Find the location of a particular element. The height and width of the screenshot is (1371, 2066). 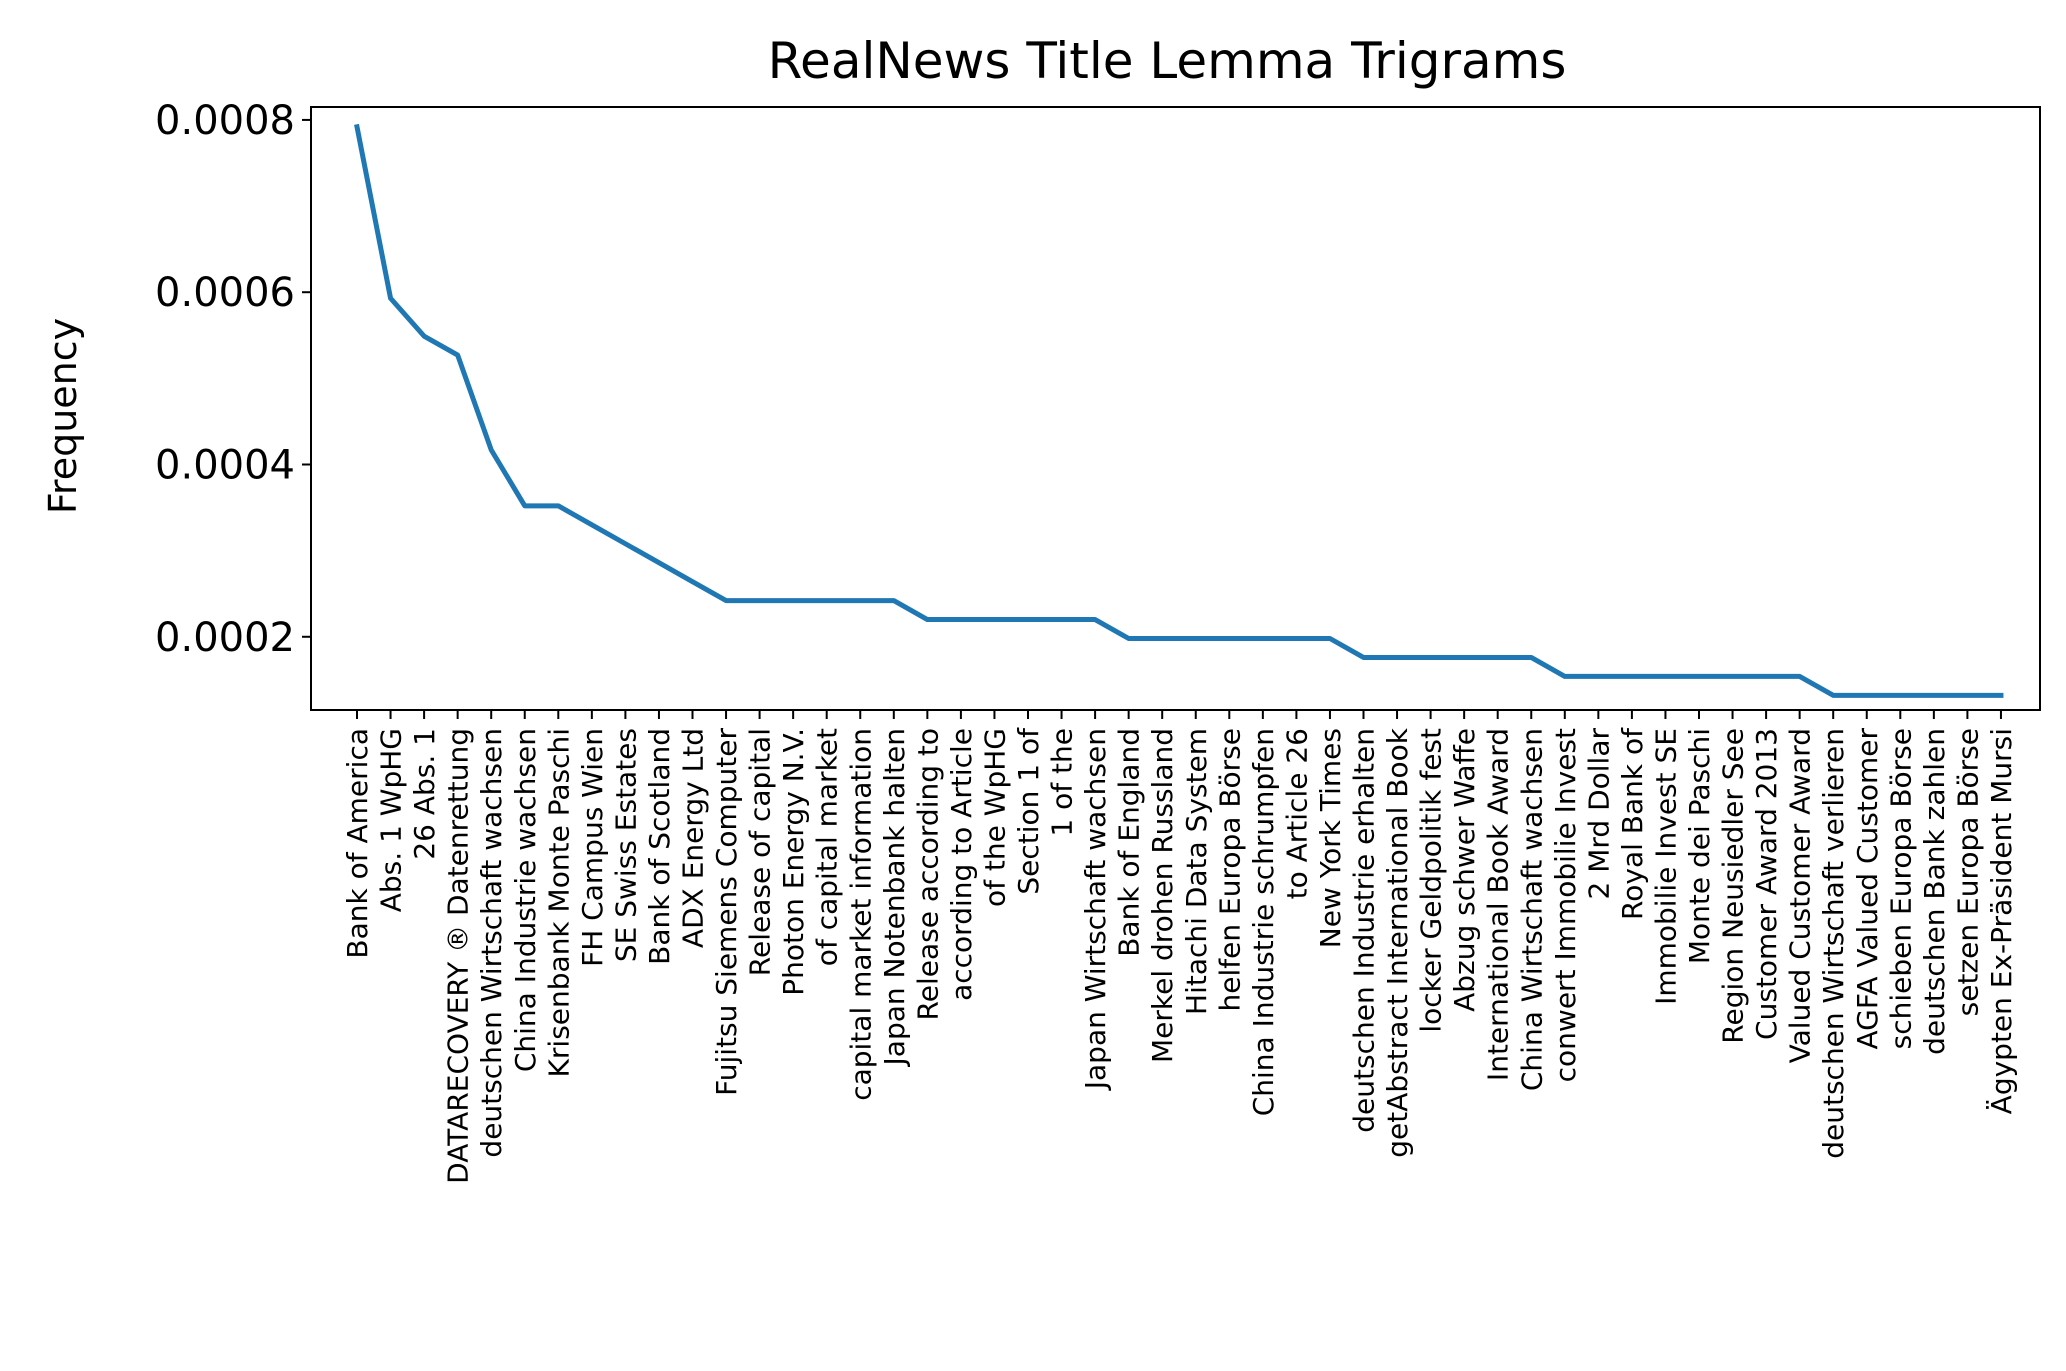

x-tick-label: Bank of England is located at coordinates (1129, 842).